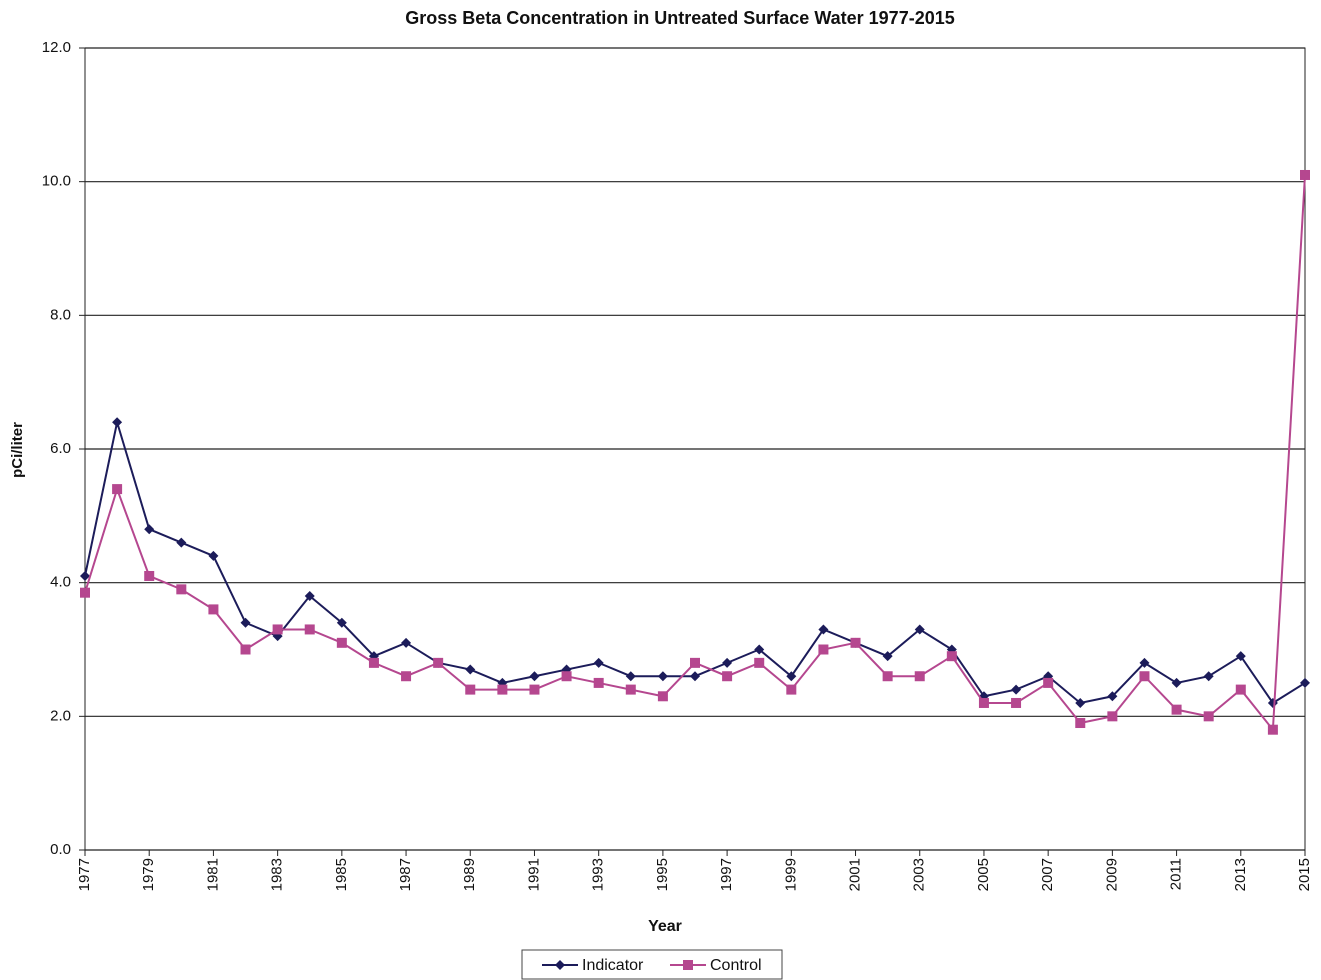 The width and height of the screenshot is (1321, 980). Describe the element at coordinates (60, 448) in the screenshot. I see `y-tick-label: 6.0` at that location.